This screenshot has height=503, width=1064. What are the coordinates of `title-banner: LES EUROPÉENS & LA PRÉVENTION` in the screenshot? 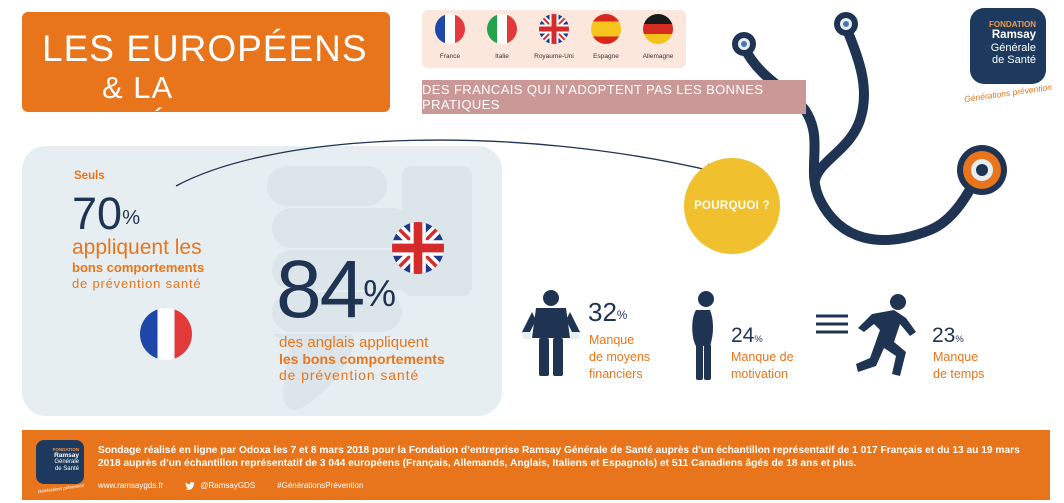 It's located at (206, 76).